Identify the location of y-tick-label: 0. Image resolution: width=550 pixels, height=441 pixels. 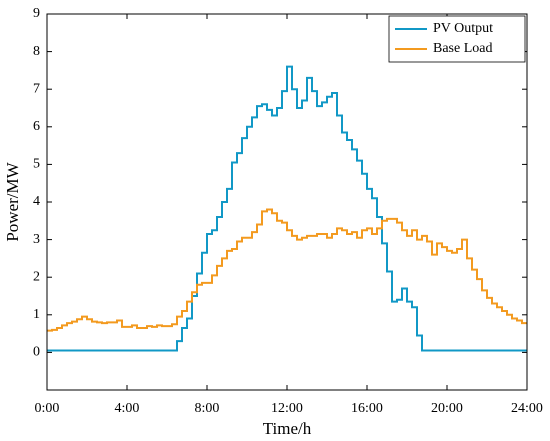
(36, 352).